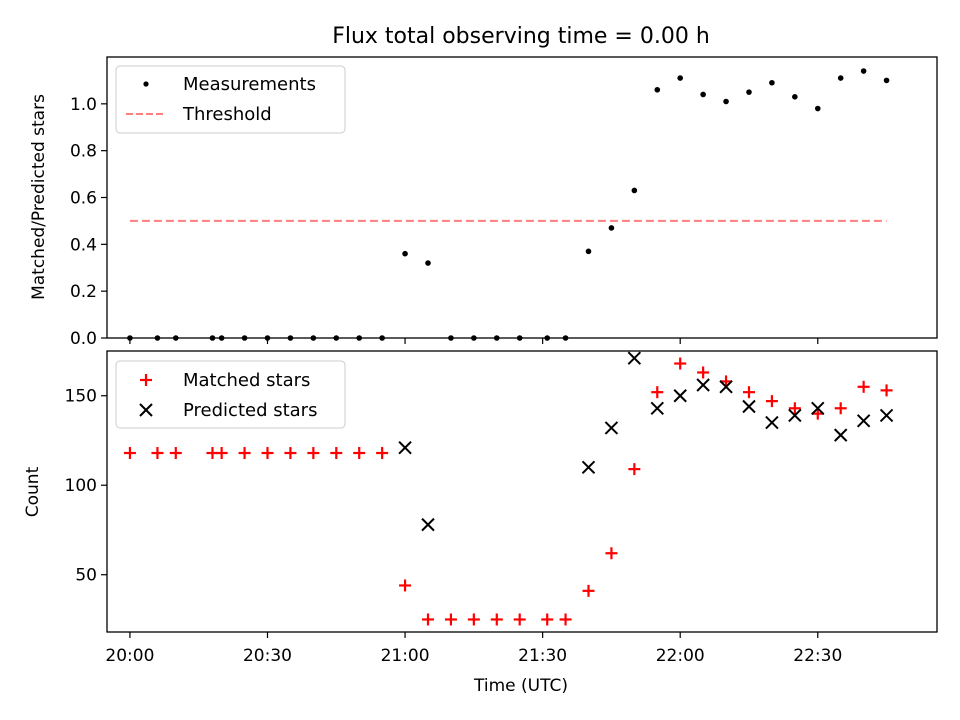  Describe the element at coordinates (33, 491) in the screenshot. I see `bottom-y-axis-label: Count` at that location.